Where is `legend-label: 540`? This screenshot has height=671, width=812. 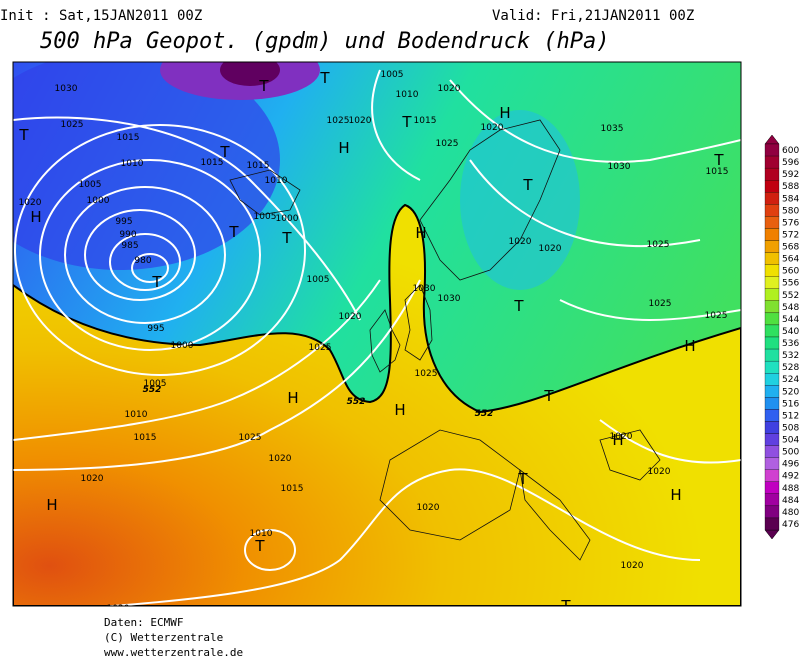 legend-label: 540 is located at coordinates (790, 332).